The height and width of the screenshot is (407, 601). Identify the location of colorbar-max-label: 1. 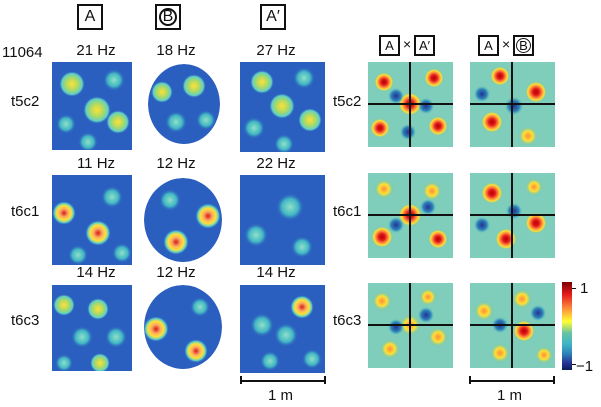
(584, 288).